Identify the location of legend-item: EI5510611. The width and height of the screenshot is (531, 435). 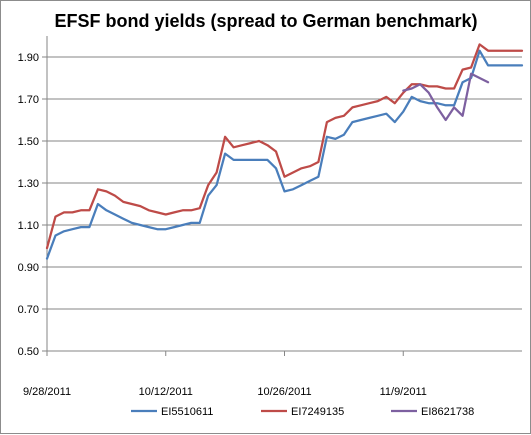
(172, 412).